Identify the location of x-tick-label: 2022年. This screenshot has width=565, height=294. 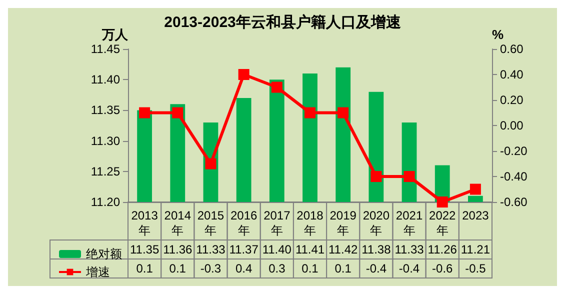
(442, 223).